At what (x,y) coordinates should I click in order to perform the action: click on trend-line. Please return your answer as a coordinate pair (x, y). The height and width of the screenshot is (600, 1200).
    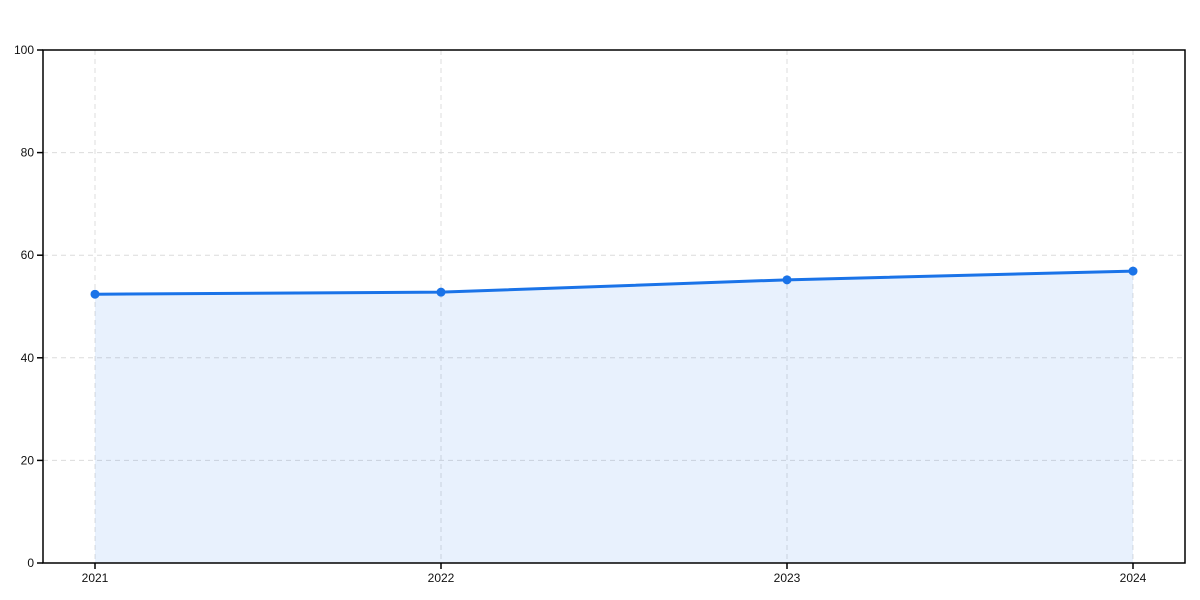
    Looking at the image, I should click on (614, 282).